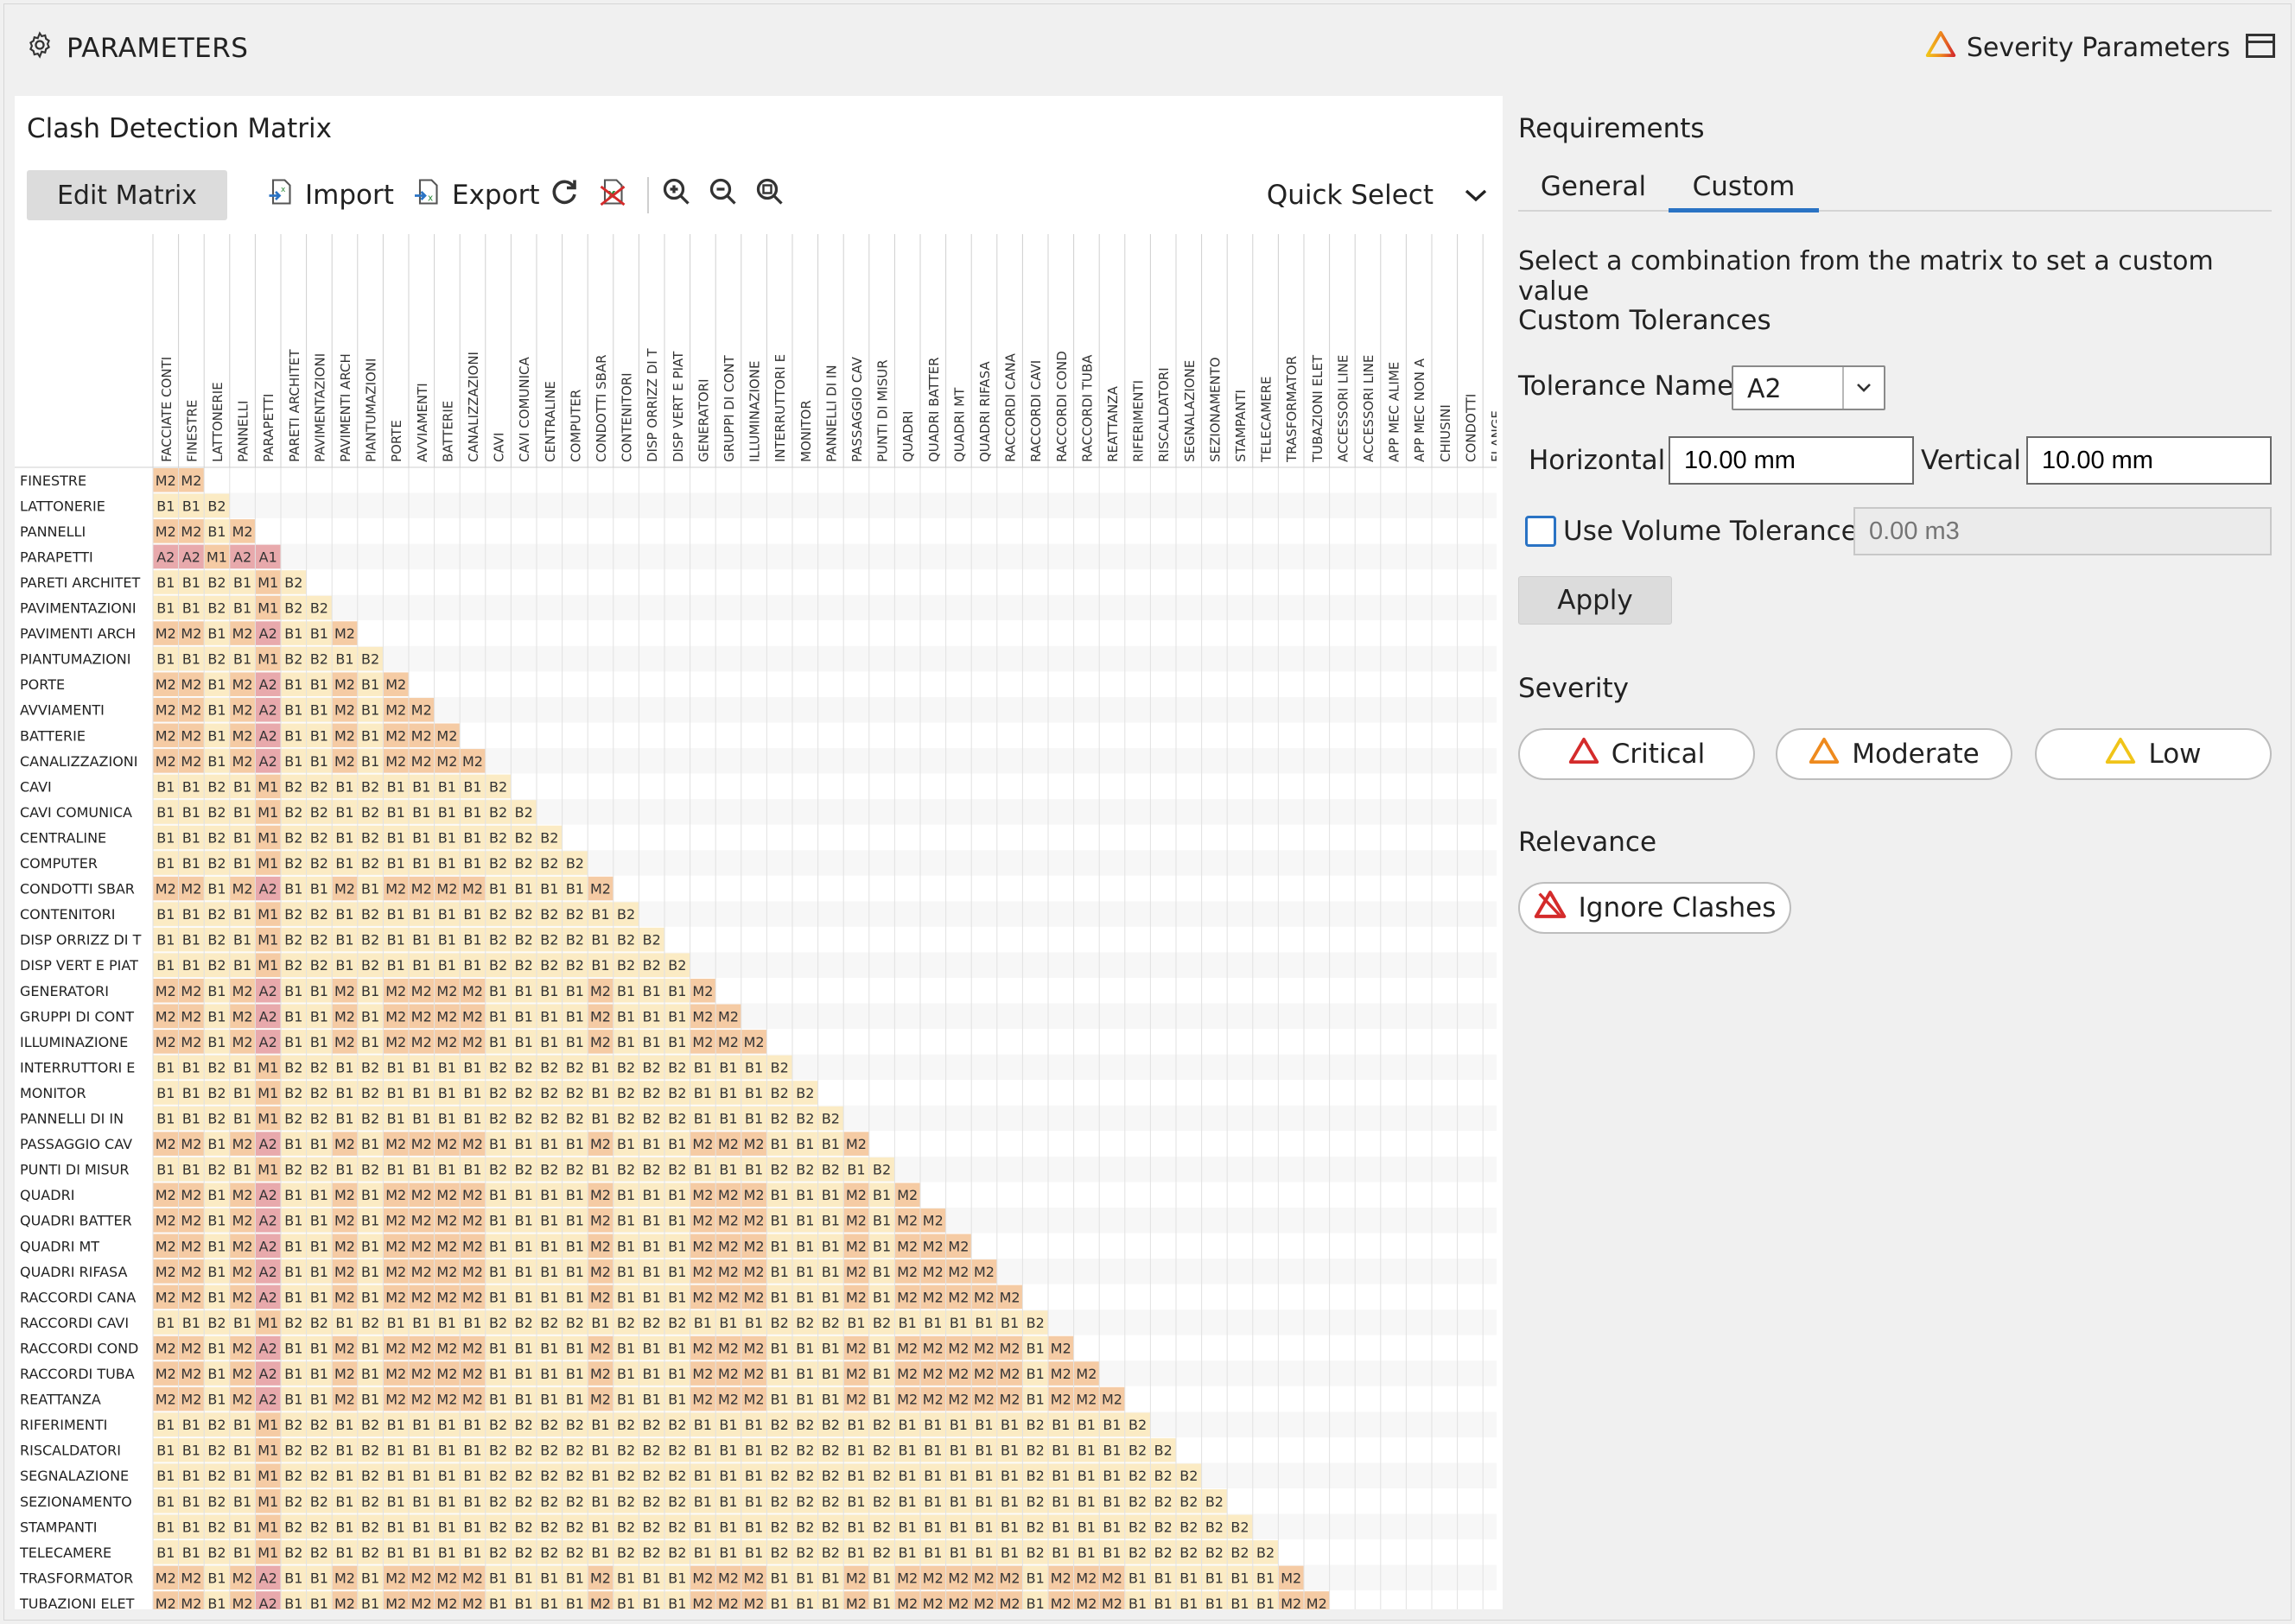 The height and width of the screenshot is (1624, 2295). I want to click on matrix-row-label: PAVIMENTAZIONI, so click(78, 608).